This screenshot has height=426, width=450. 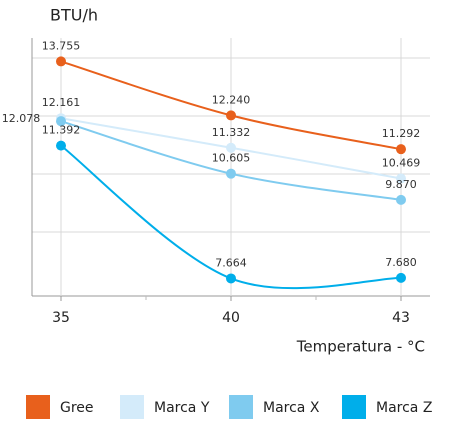 What do you see at coordinates (231, 132) in the screenshot?
I see `data-label: 11.332` at bounding box center [231, 132].